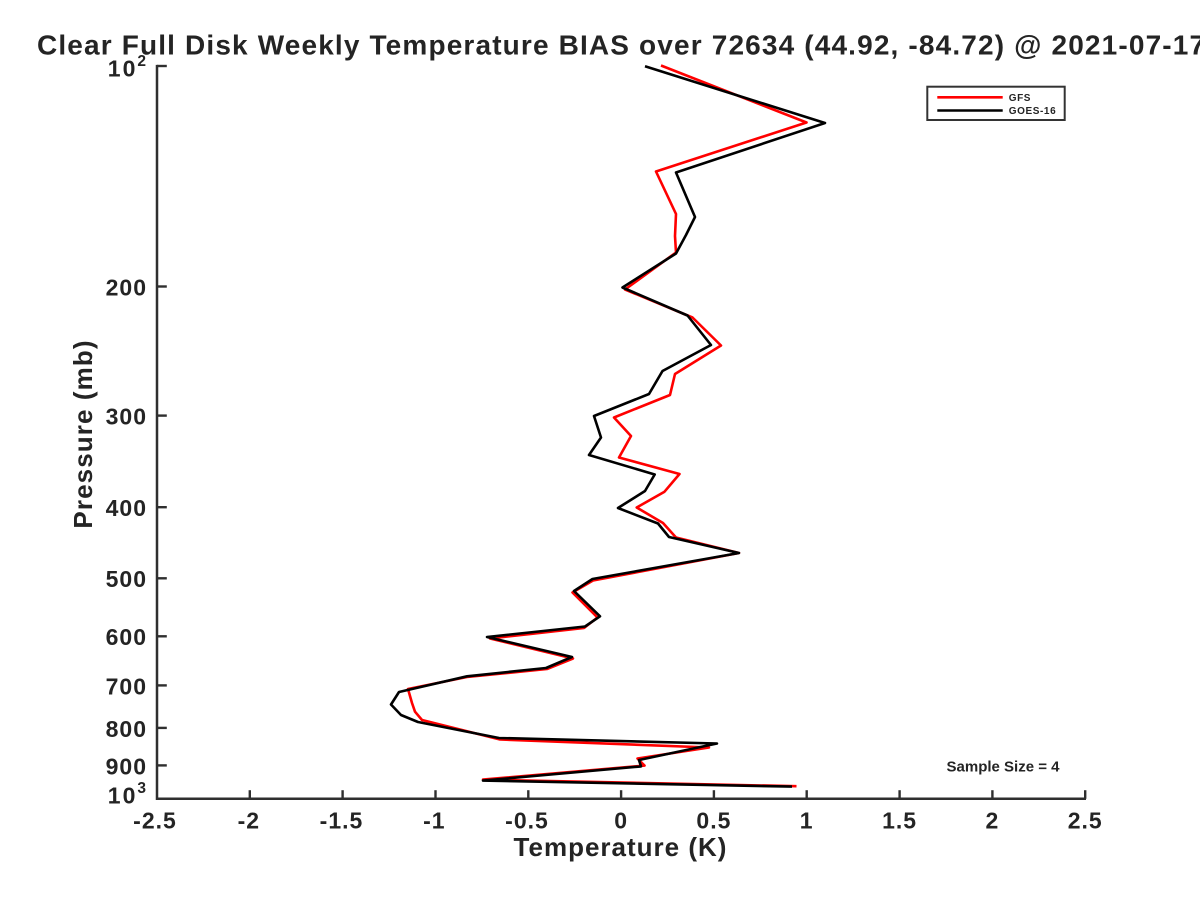  I want to click on svg-text: 2.5, so click(1085, 821).